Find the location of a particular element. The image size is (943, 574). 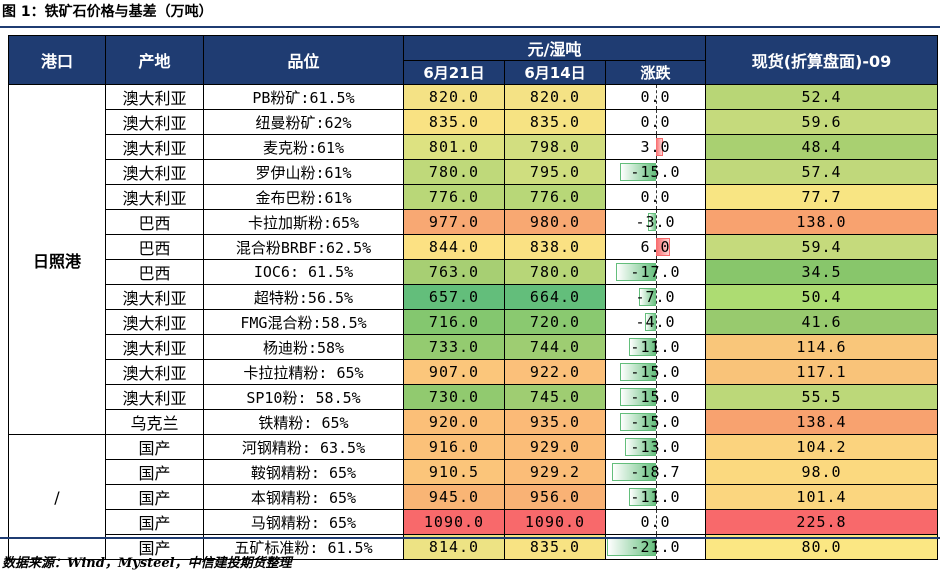

change-value: -4.0 is located at coordinates (655, 322).